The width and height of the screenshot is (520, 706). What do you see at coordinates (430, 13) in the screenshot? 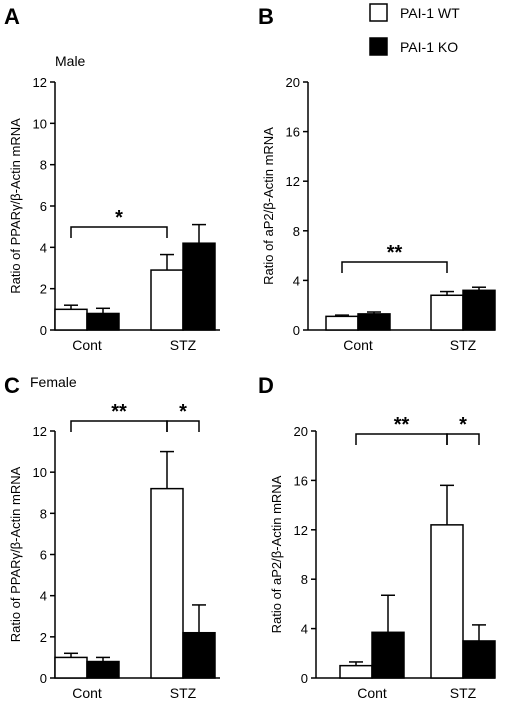
I see `legend-label-wt: PAI-1 WT` at bounding box center [430, 13].